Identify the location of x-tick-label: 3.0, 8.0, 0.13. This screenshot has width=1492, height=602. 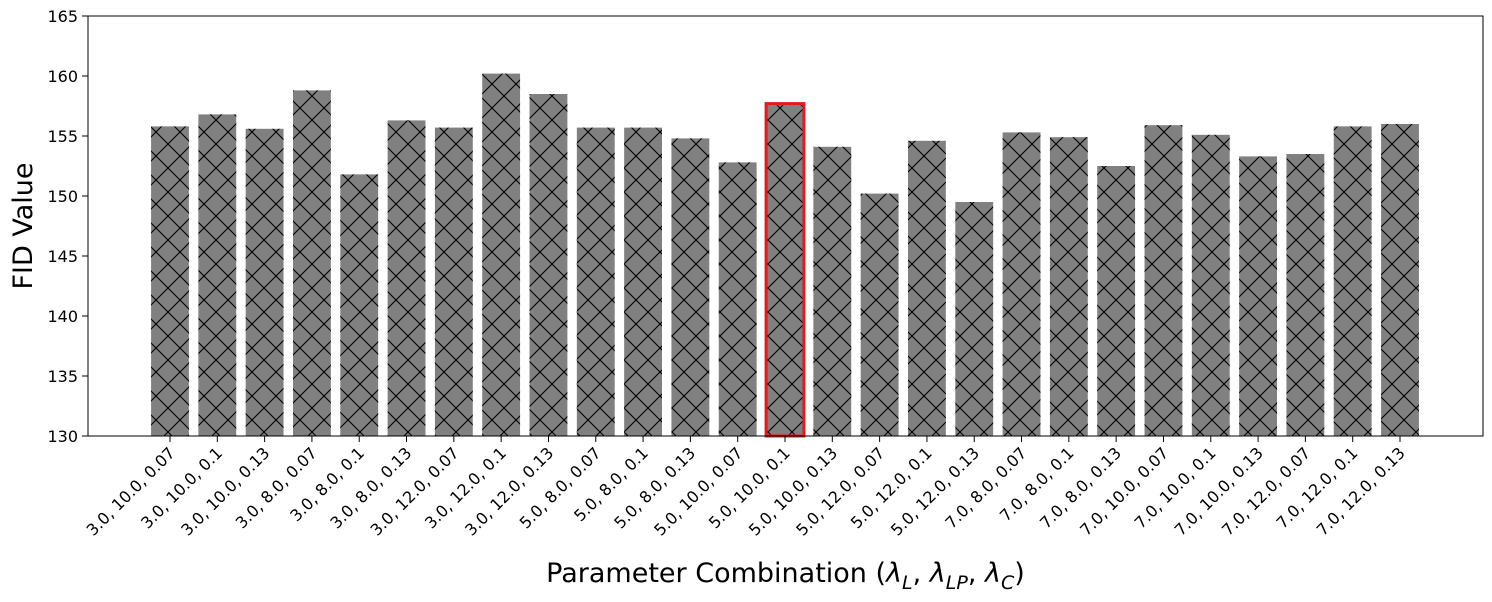
(370, 487).